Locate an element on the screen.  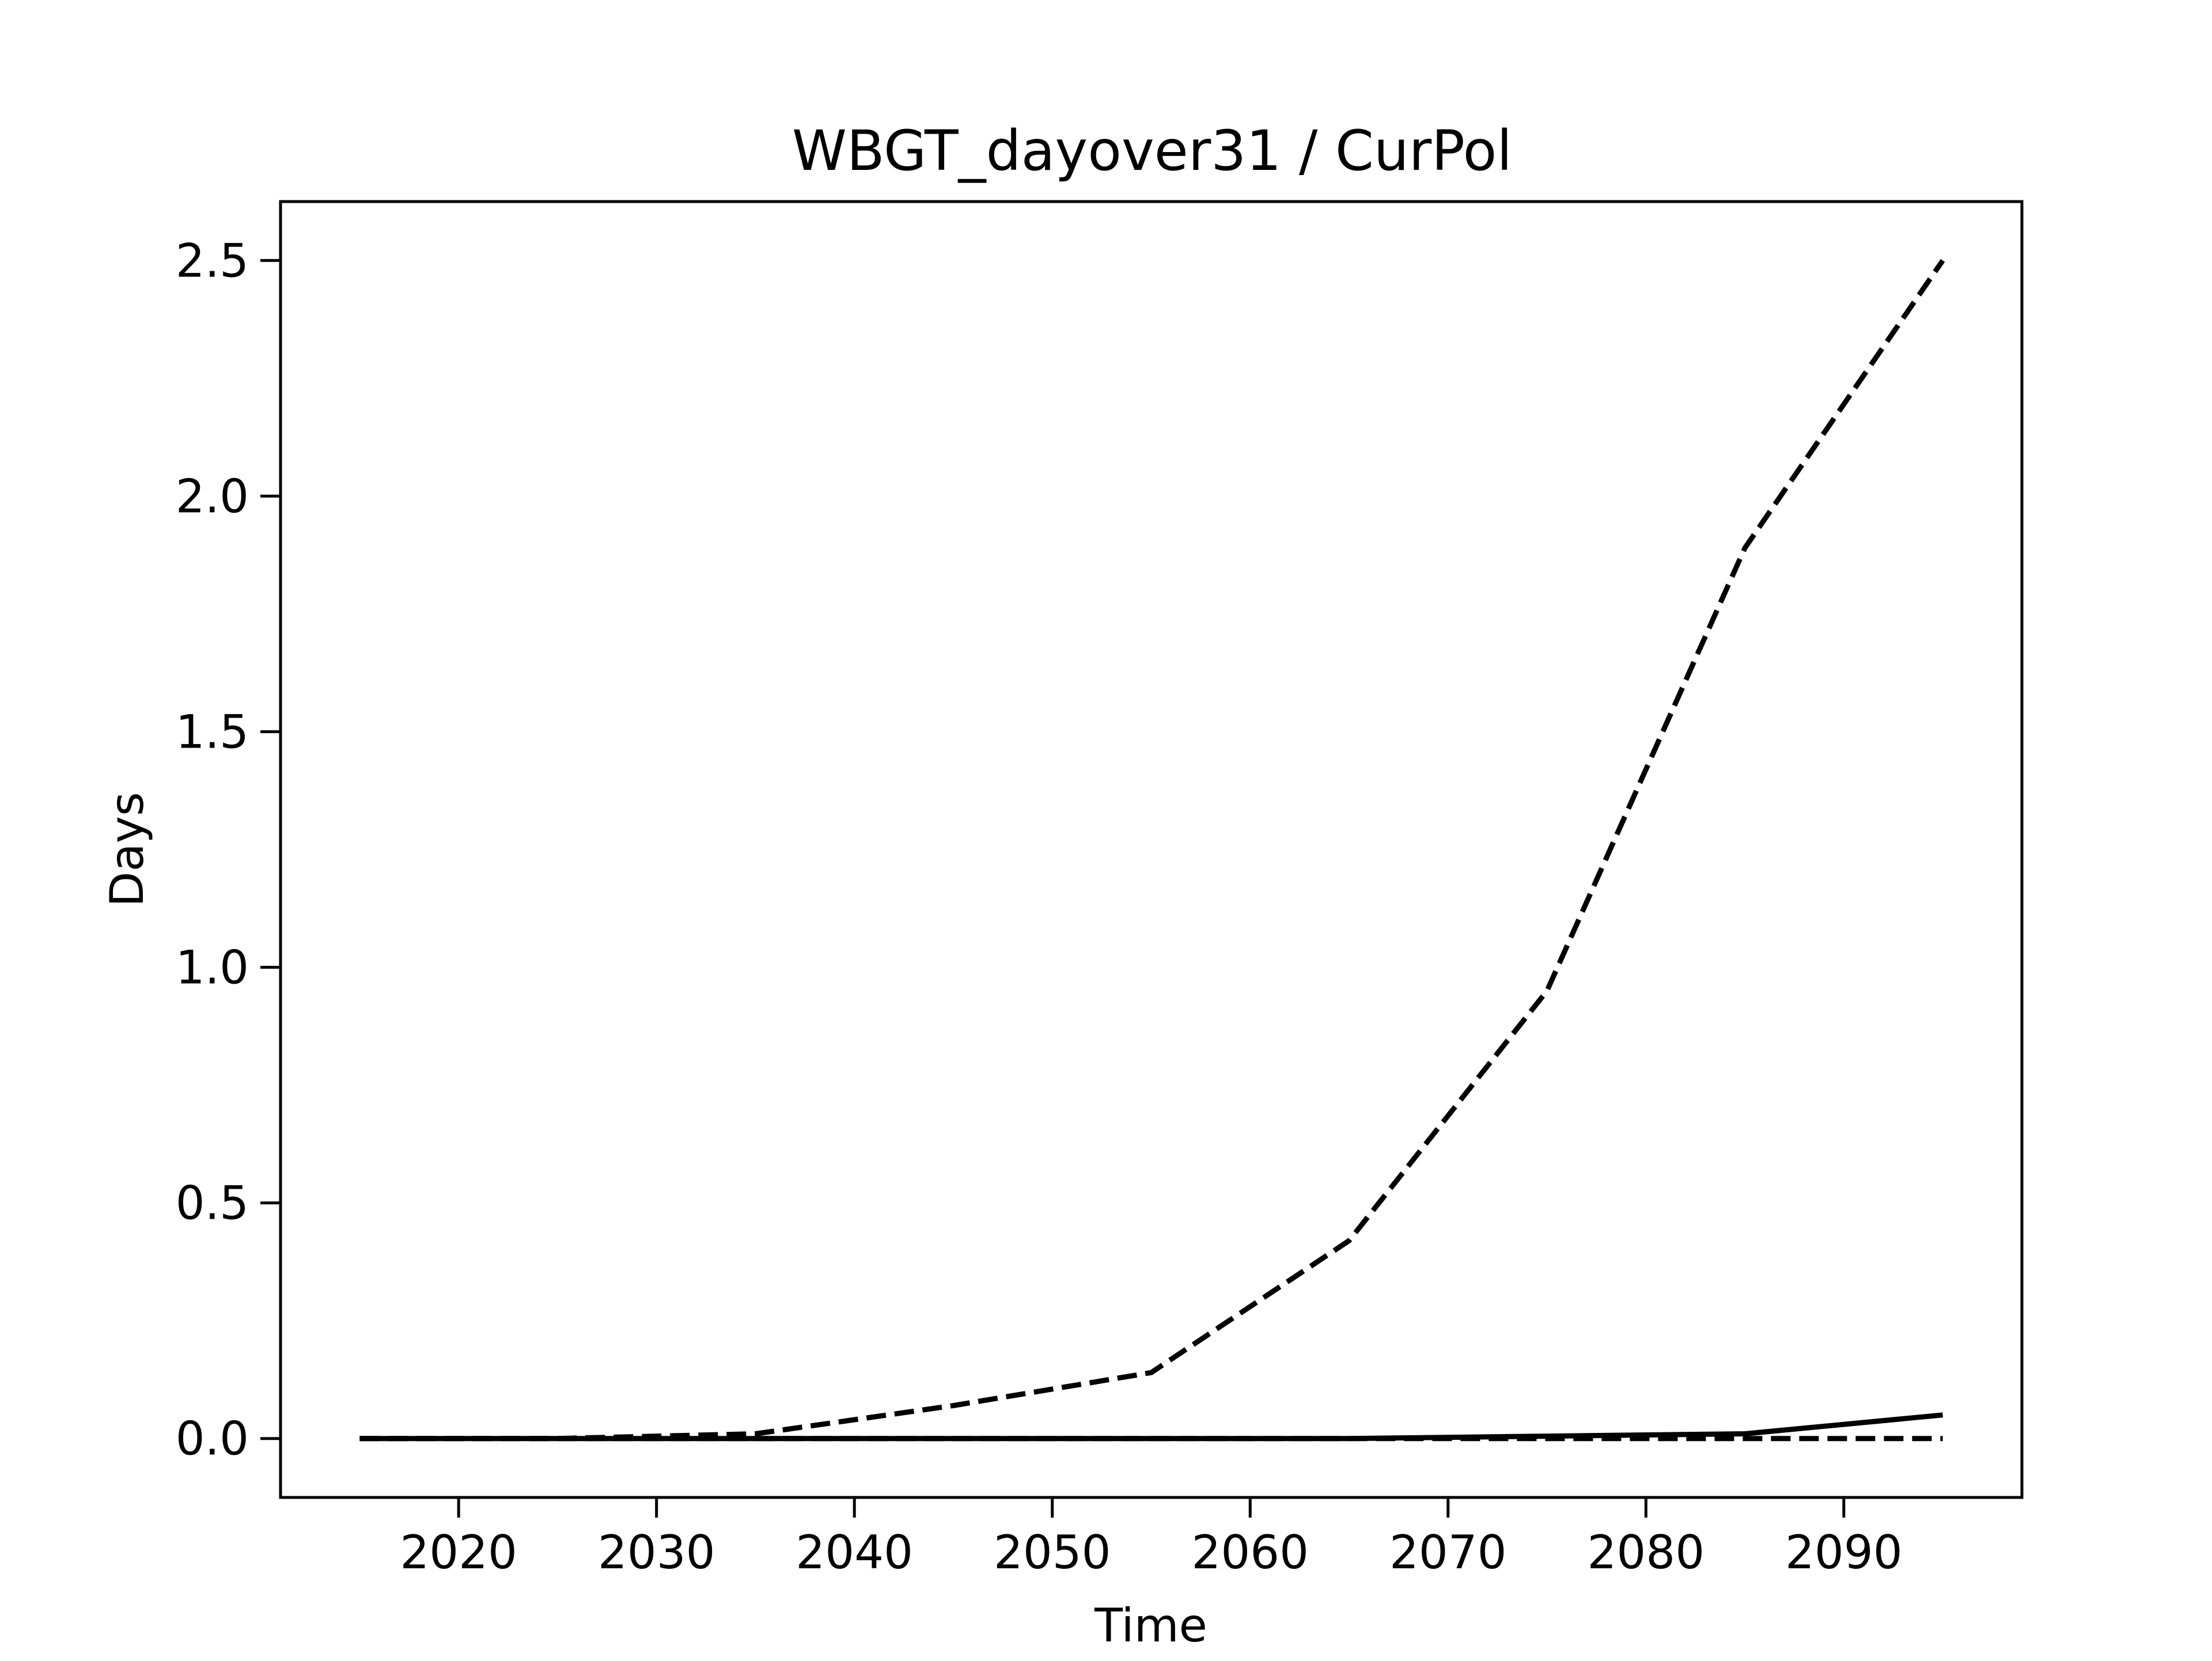
y-axis: 0.0 0.5 1.0 1.5 2.0 2.5 is located at coordinates (228, 850).